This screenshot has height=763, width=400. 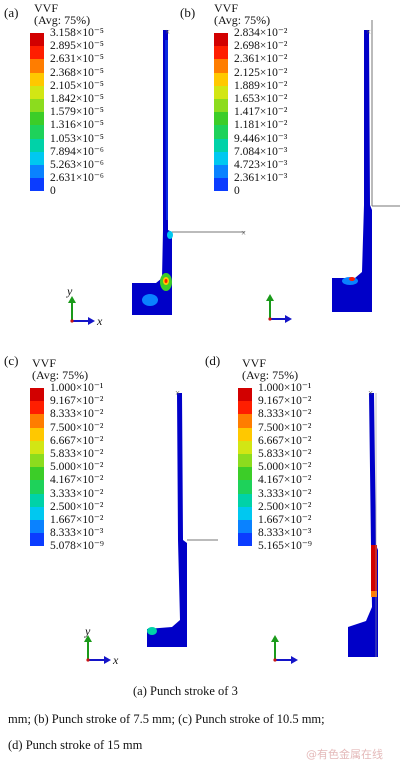 I want to click on legend-value: 5.078×10⁻⁹, so click(x=77, y=546).